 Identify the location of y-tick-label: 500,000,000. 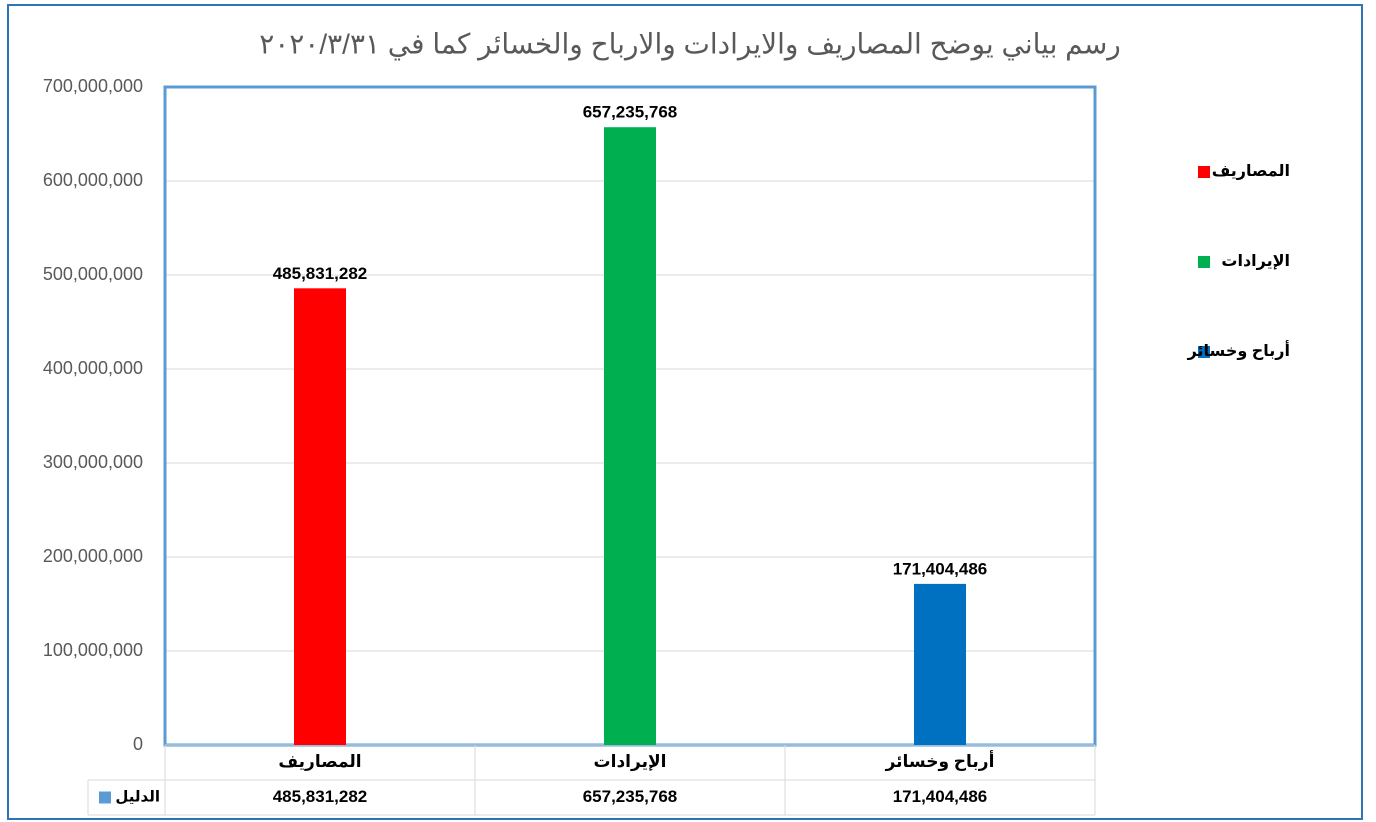
(93, 274).